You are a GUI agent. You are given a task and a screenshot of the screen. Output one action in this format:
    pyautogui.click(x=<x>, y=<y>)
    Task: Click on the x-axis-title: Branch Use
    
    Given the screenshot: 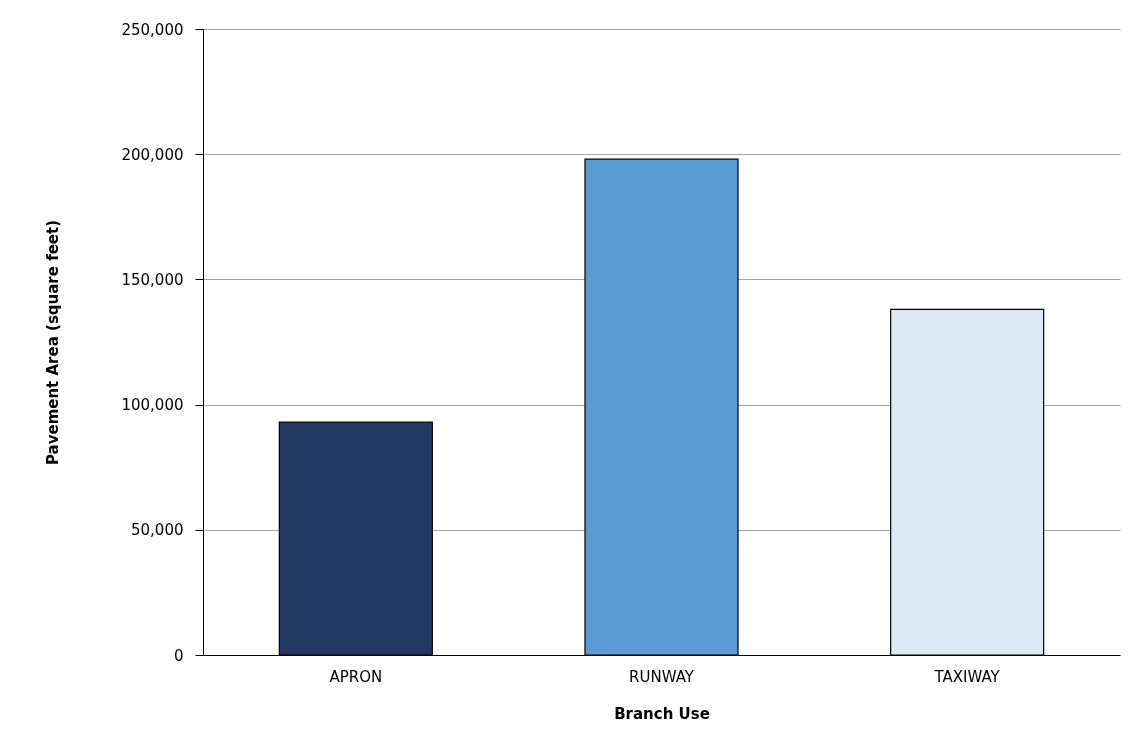 What is the action you would take?
    pyautogui.click(x=662, y=713)
    